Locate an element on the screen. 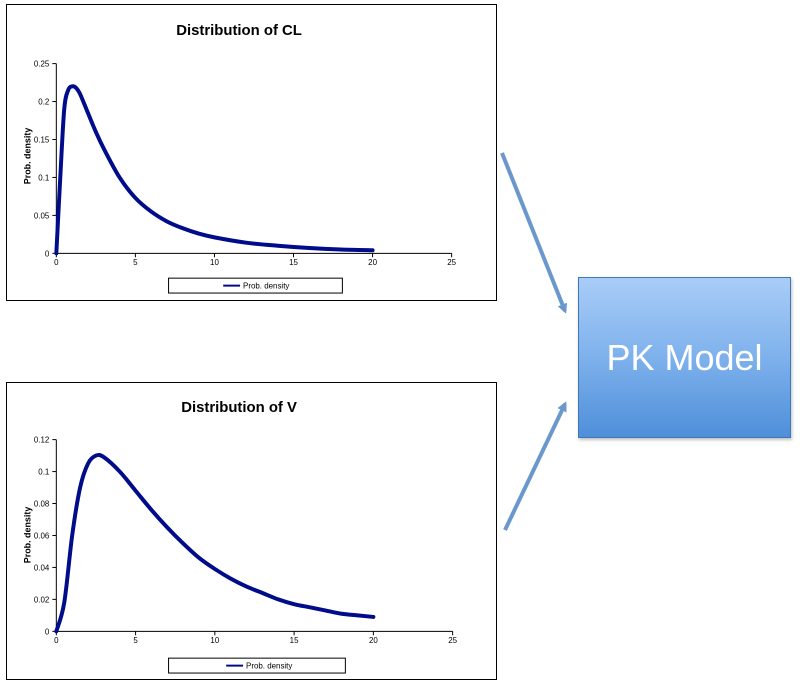 The image size is (800, 684). y-tick-label: 0.08 is located at coordinates (42, 503).